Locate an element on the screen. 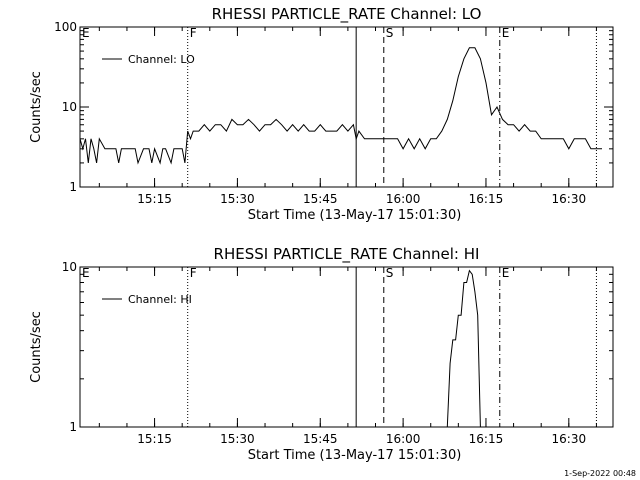 This screenshot has height=480, width=640. legend-label: Channel: HI is located at coordinates (160, 299).